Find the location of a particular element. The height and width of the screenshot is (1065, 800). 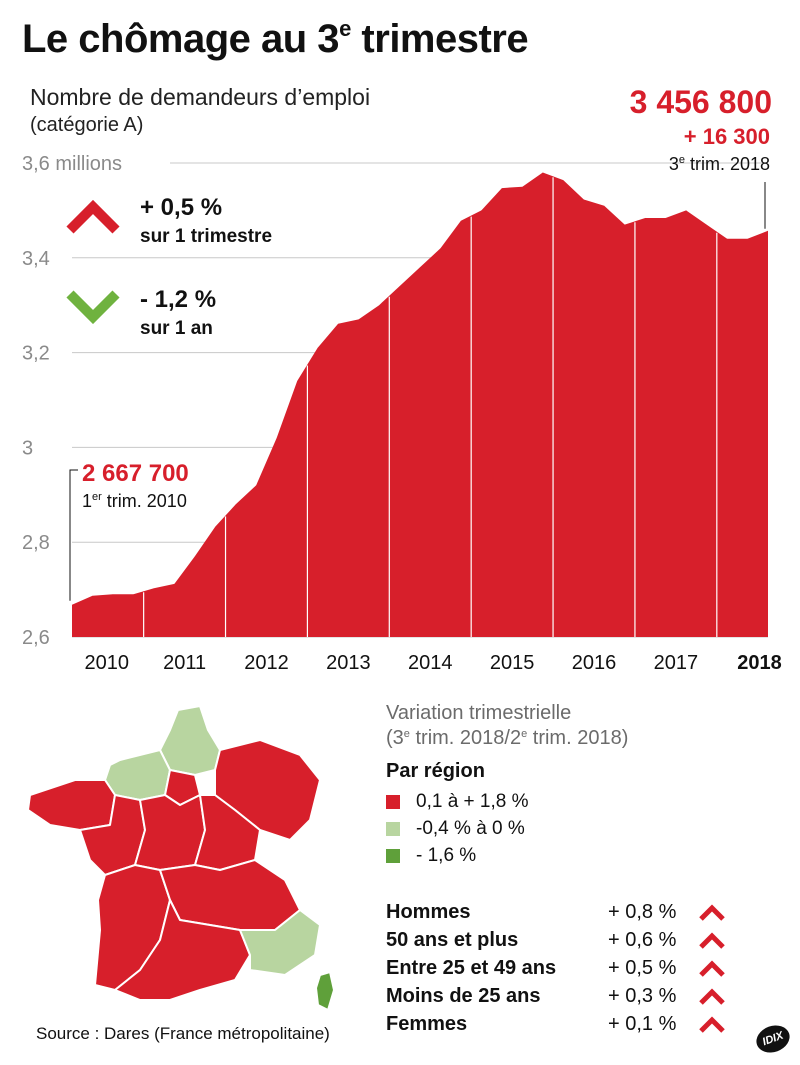

x-tick-label: 2013 is located at coordinates (348, 663).